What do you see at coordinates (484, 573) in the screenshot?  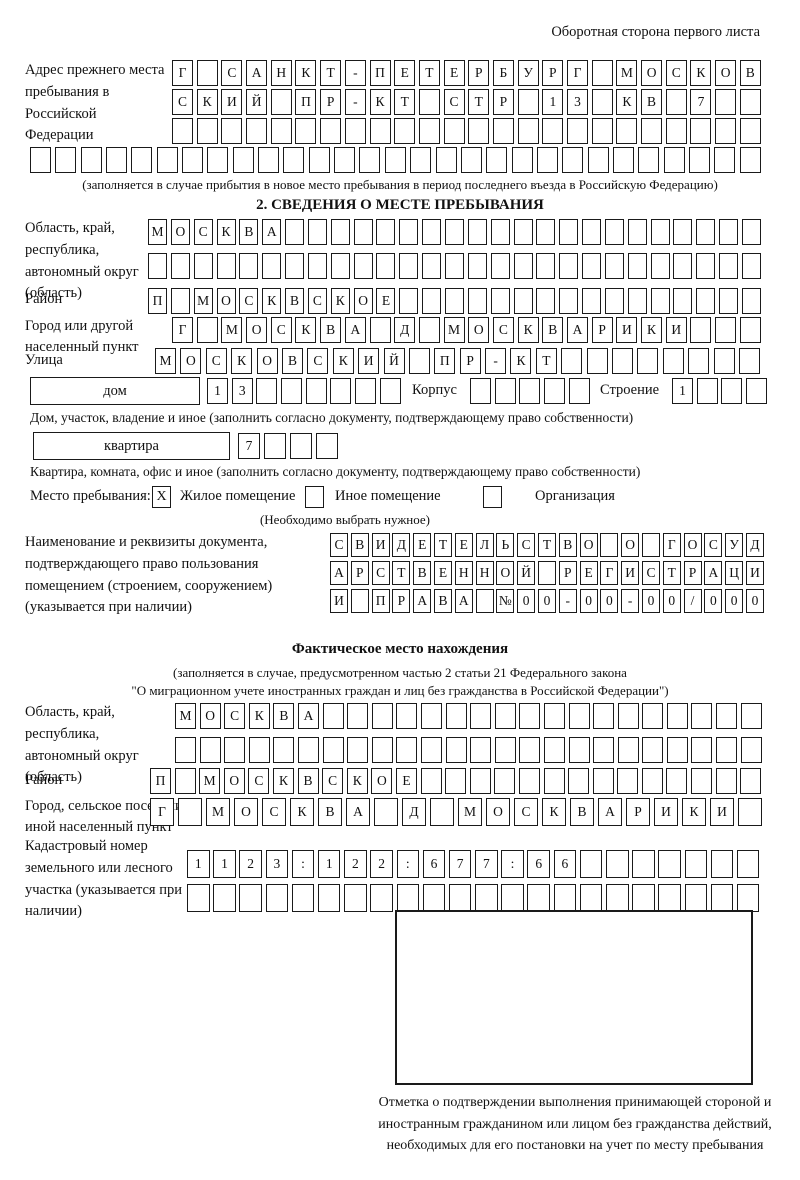 I see `form-cell: Н` at bounding box center [484, 573].